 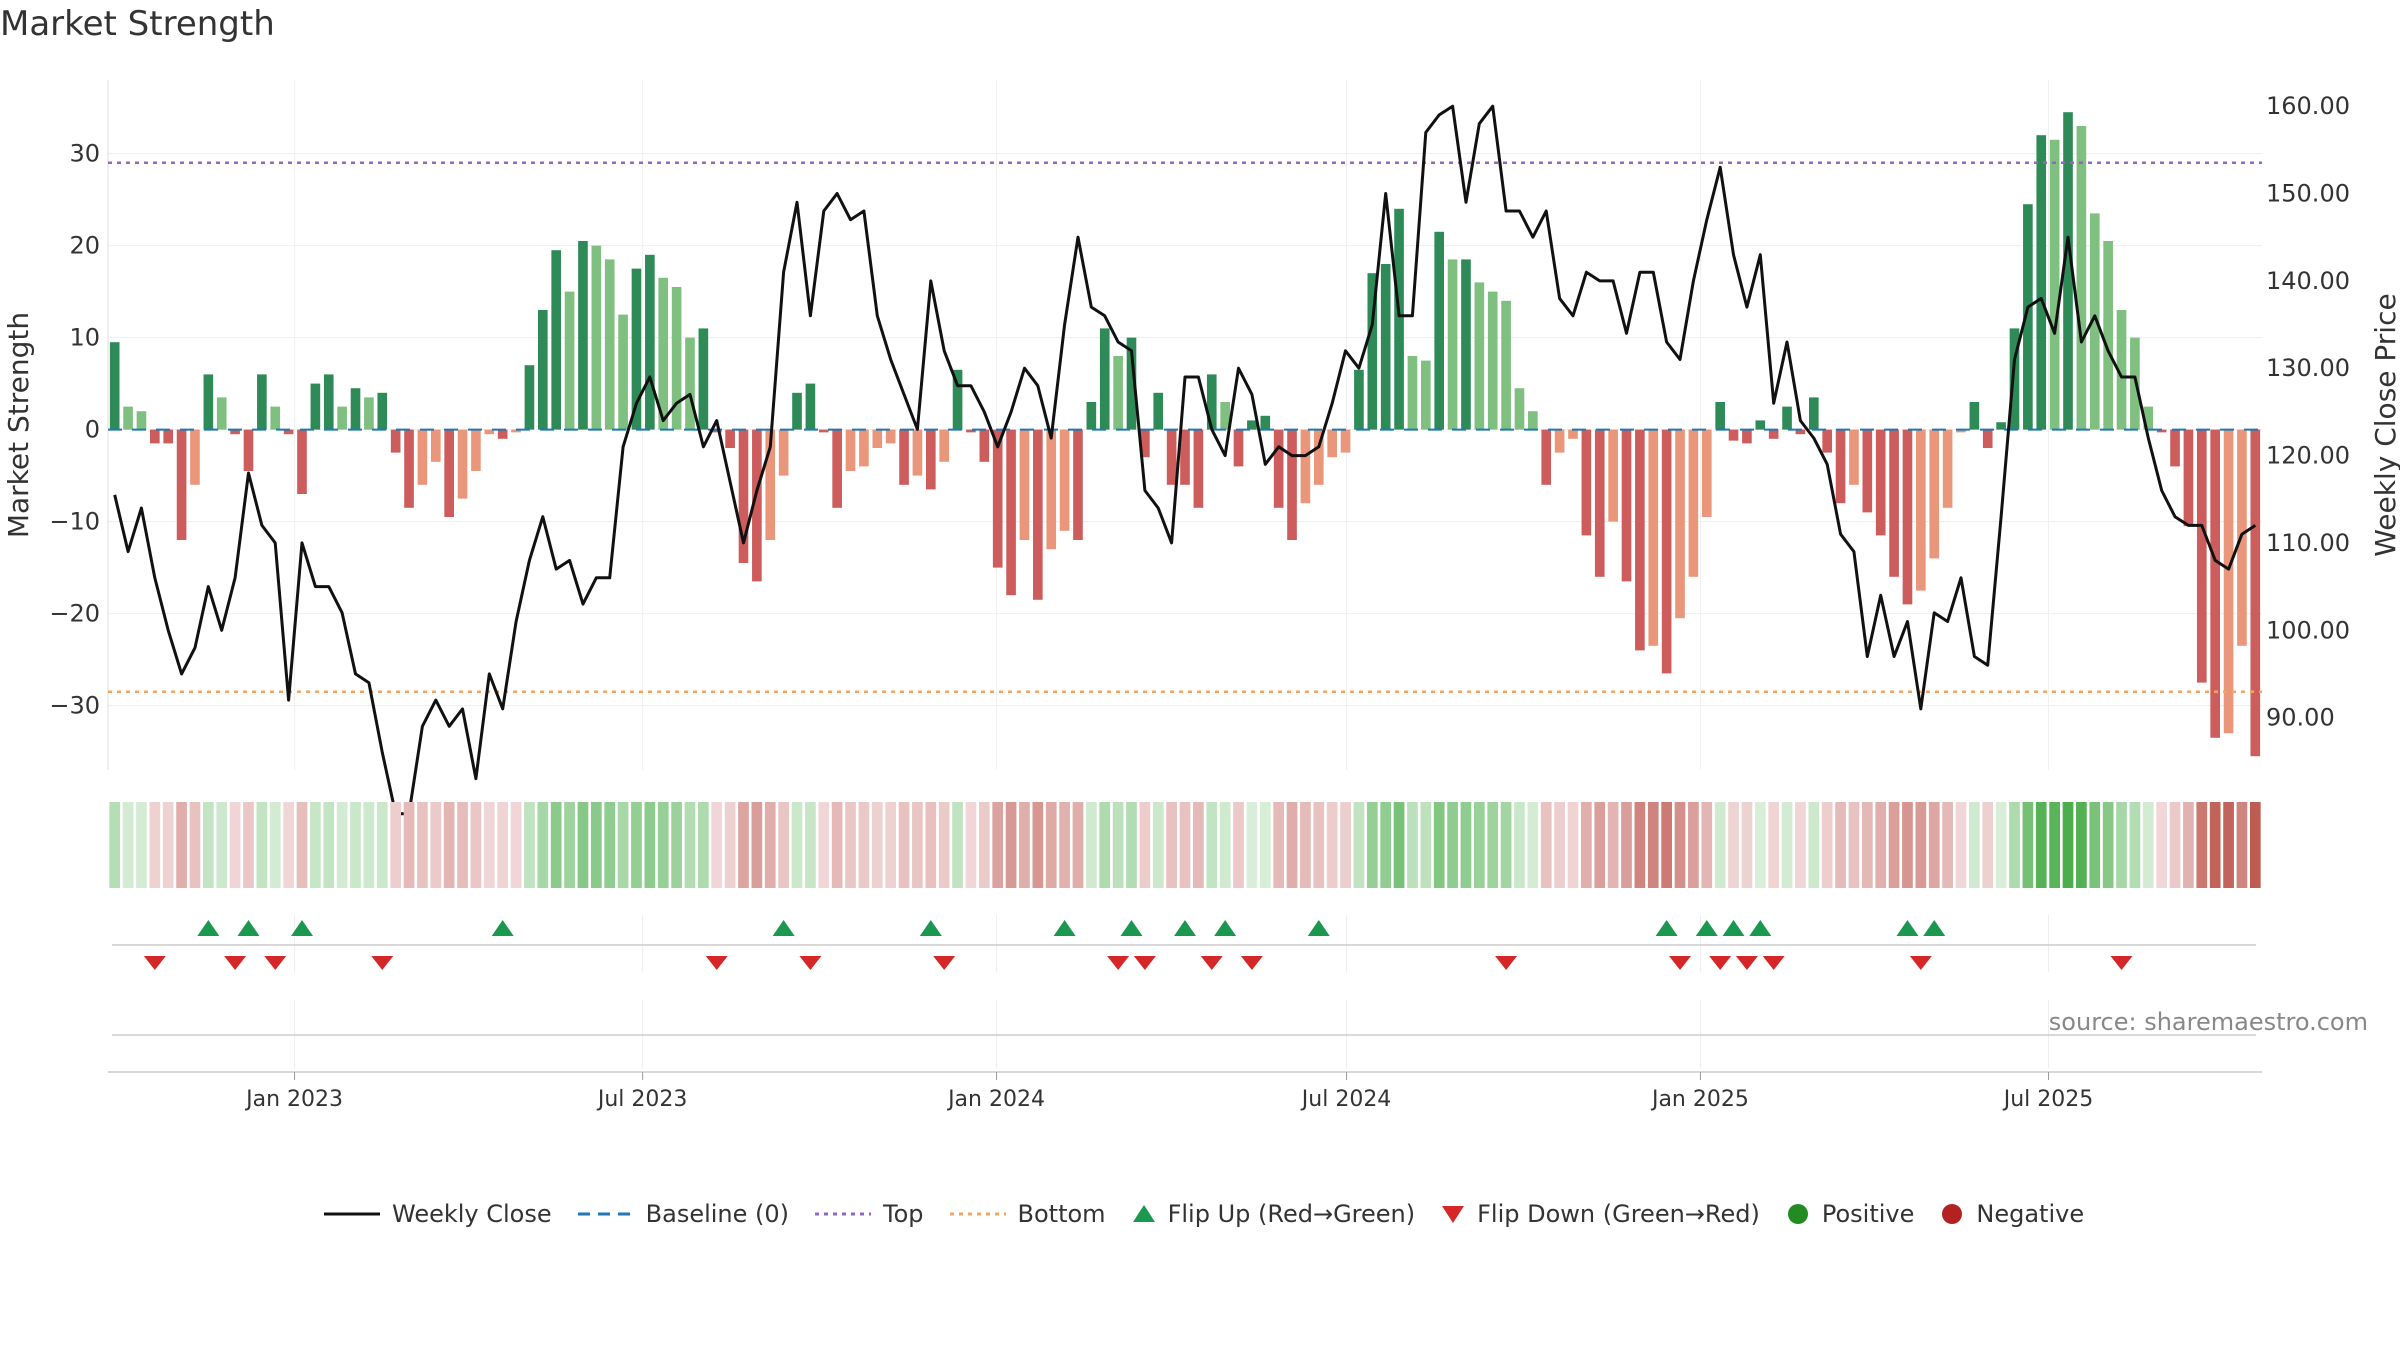 I want to click on y-tick-label: −20, so click(x=74, y=614).